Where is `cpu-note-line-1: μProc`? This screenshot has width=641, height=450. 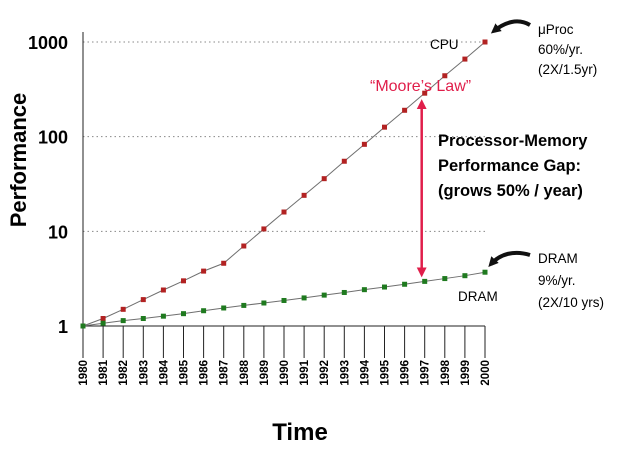 cpu-note-line-1: μProc is located at coordinates (556, 29).